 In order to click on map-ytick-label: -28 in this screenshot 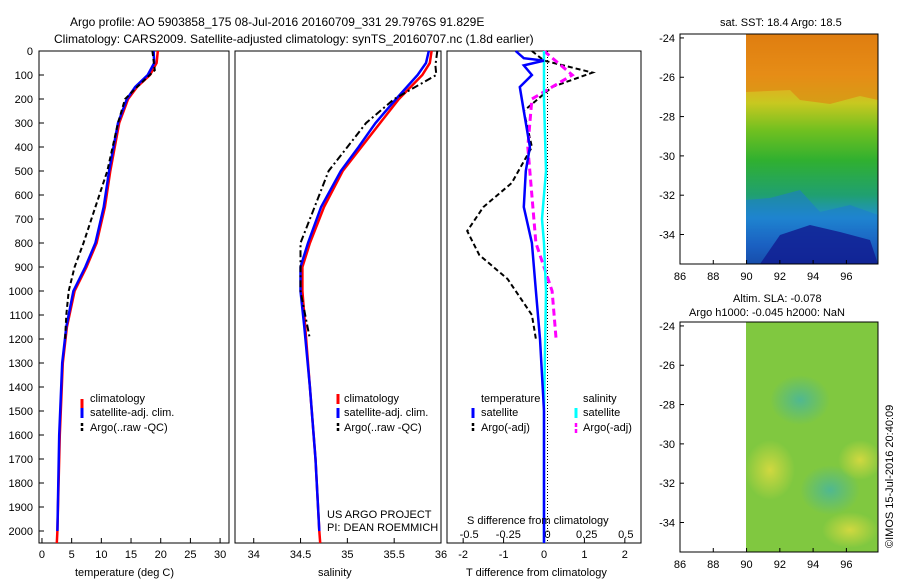, I will do `click(667, 406)`.